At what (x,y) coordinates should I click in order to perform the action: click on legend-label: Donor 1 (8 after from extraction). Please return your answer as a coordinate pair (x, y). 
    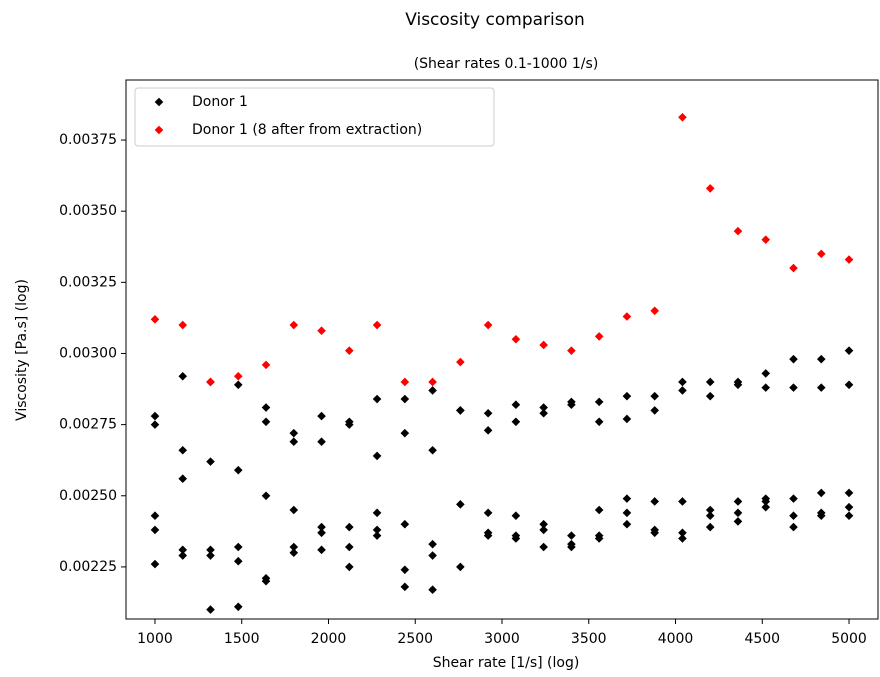
    Looking at the image, I should click on (307, 130).